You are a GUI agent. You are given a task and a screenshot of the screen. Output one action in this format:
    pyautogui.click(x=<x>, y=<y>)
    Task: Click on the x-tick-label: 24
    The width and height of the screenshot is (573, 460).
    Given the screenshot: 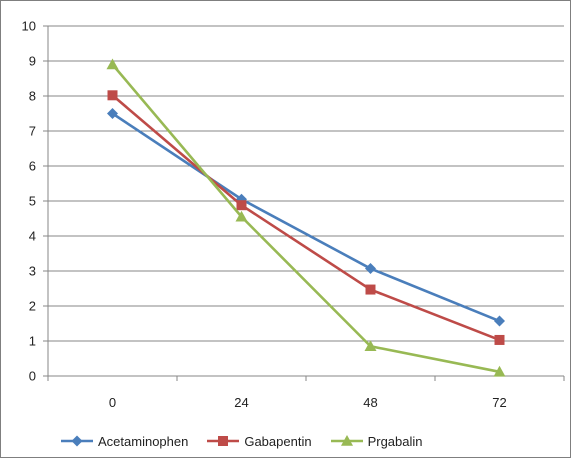 What is the action you would take?
    pyautogui.click(x=241, y=402)
    